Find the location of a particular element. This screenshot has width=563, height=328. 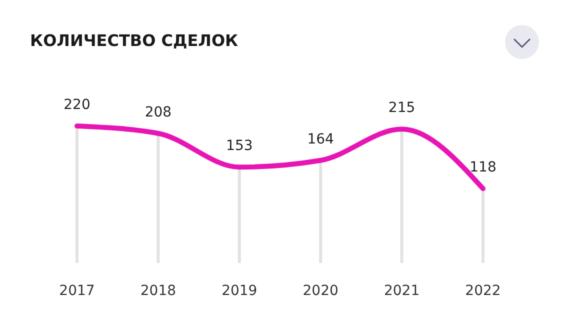

x-tick-label: 2017 is located at coordinates (77, 291).